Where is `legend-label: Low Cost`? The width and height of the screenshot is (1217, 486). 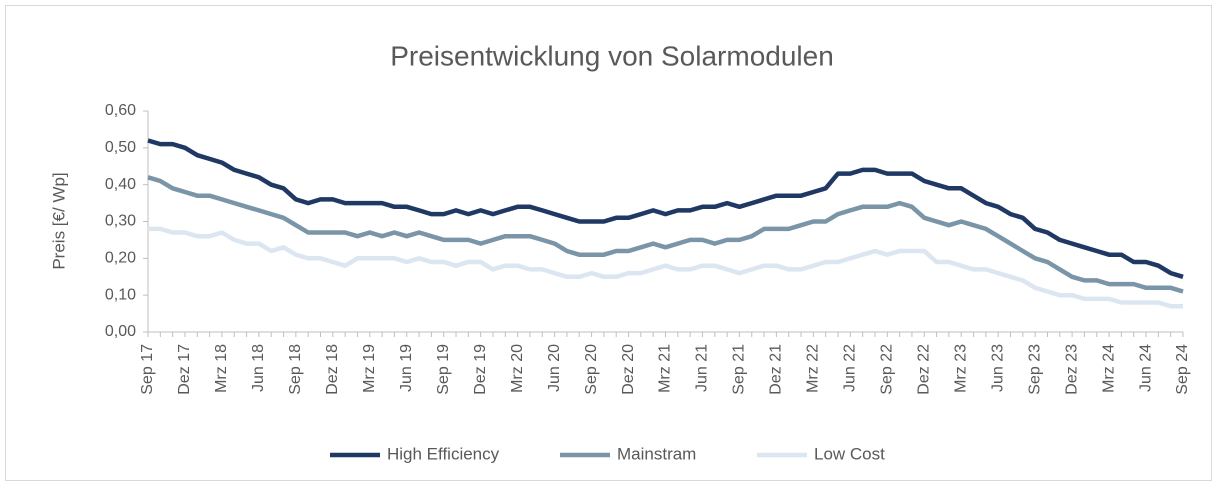 legend-label: Low Cost is located at coordinates (849, 453).